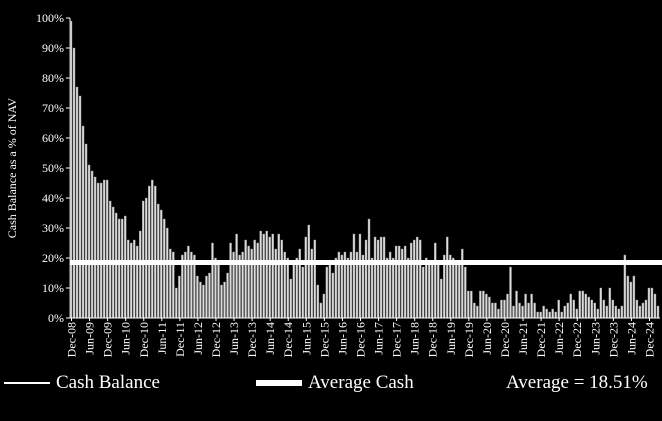 This screenshot has height=421, width=662. I want to click on x-tick-label: Dec-14, so click(288, 339).